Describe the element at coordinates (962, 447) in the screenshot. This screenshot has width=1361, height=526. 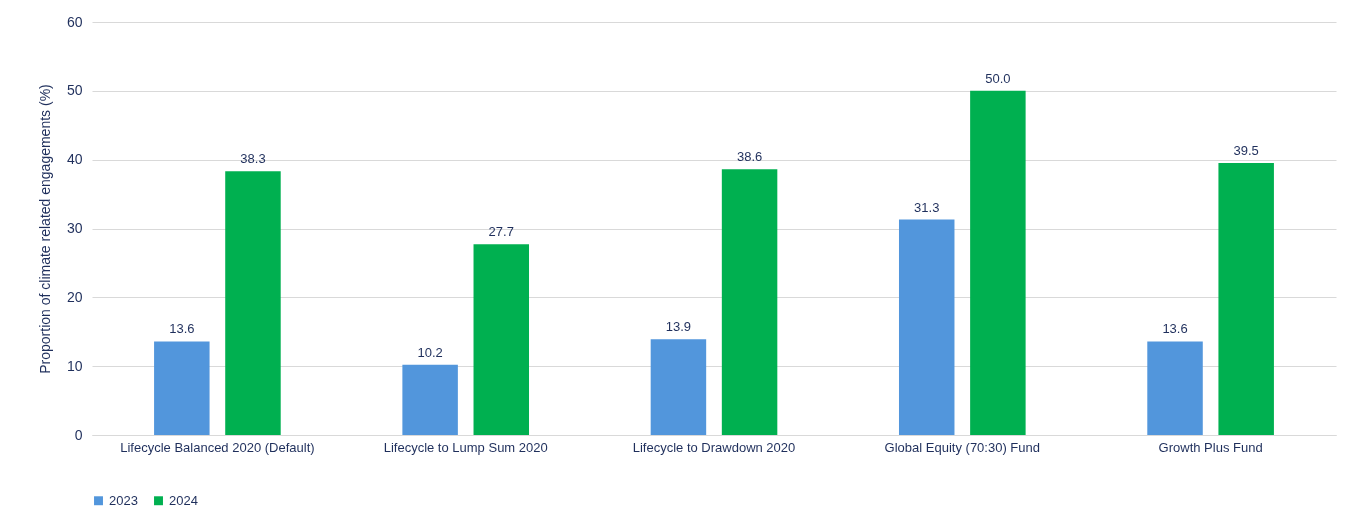
I see `x-tick-label: Global Equity (70:30) Fund` at that location.